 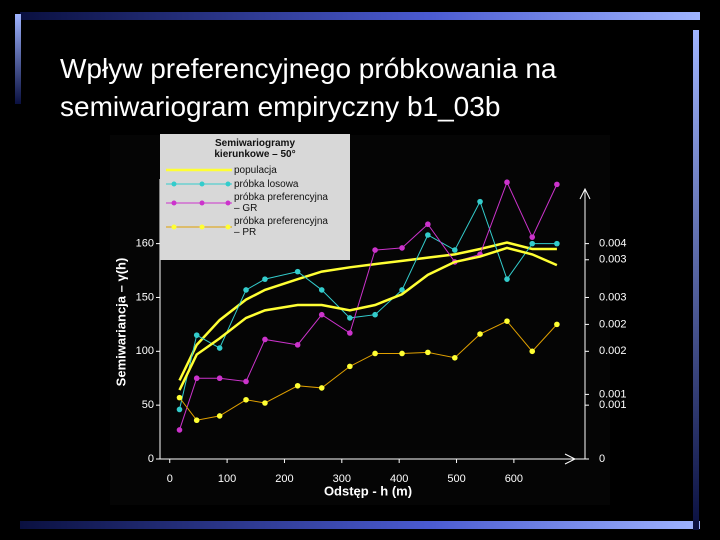 I want to click on legend-entry: próbka preferencyjna – GR, so click(x=255, y=203).